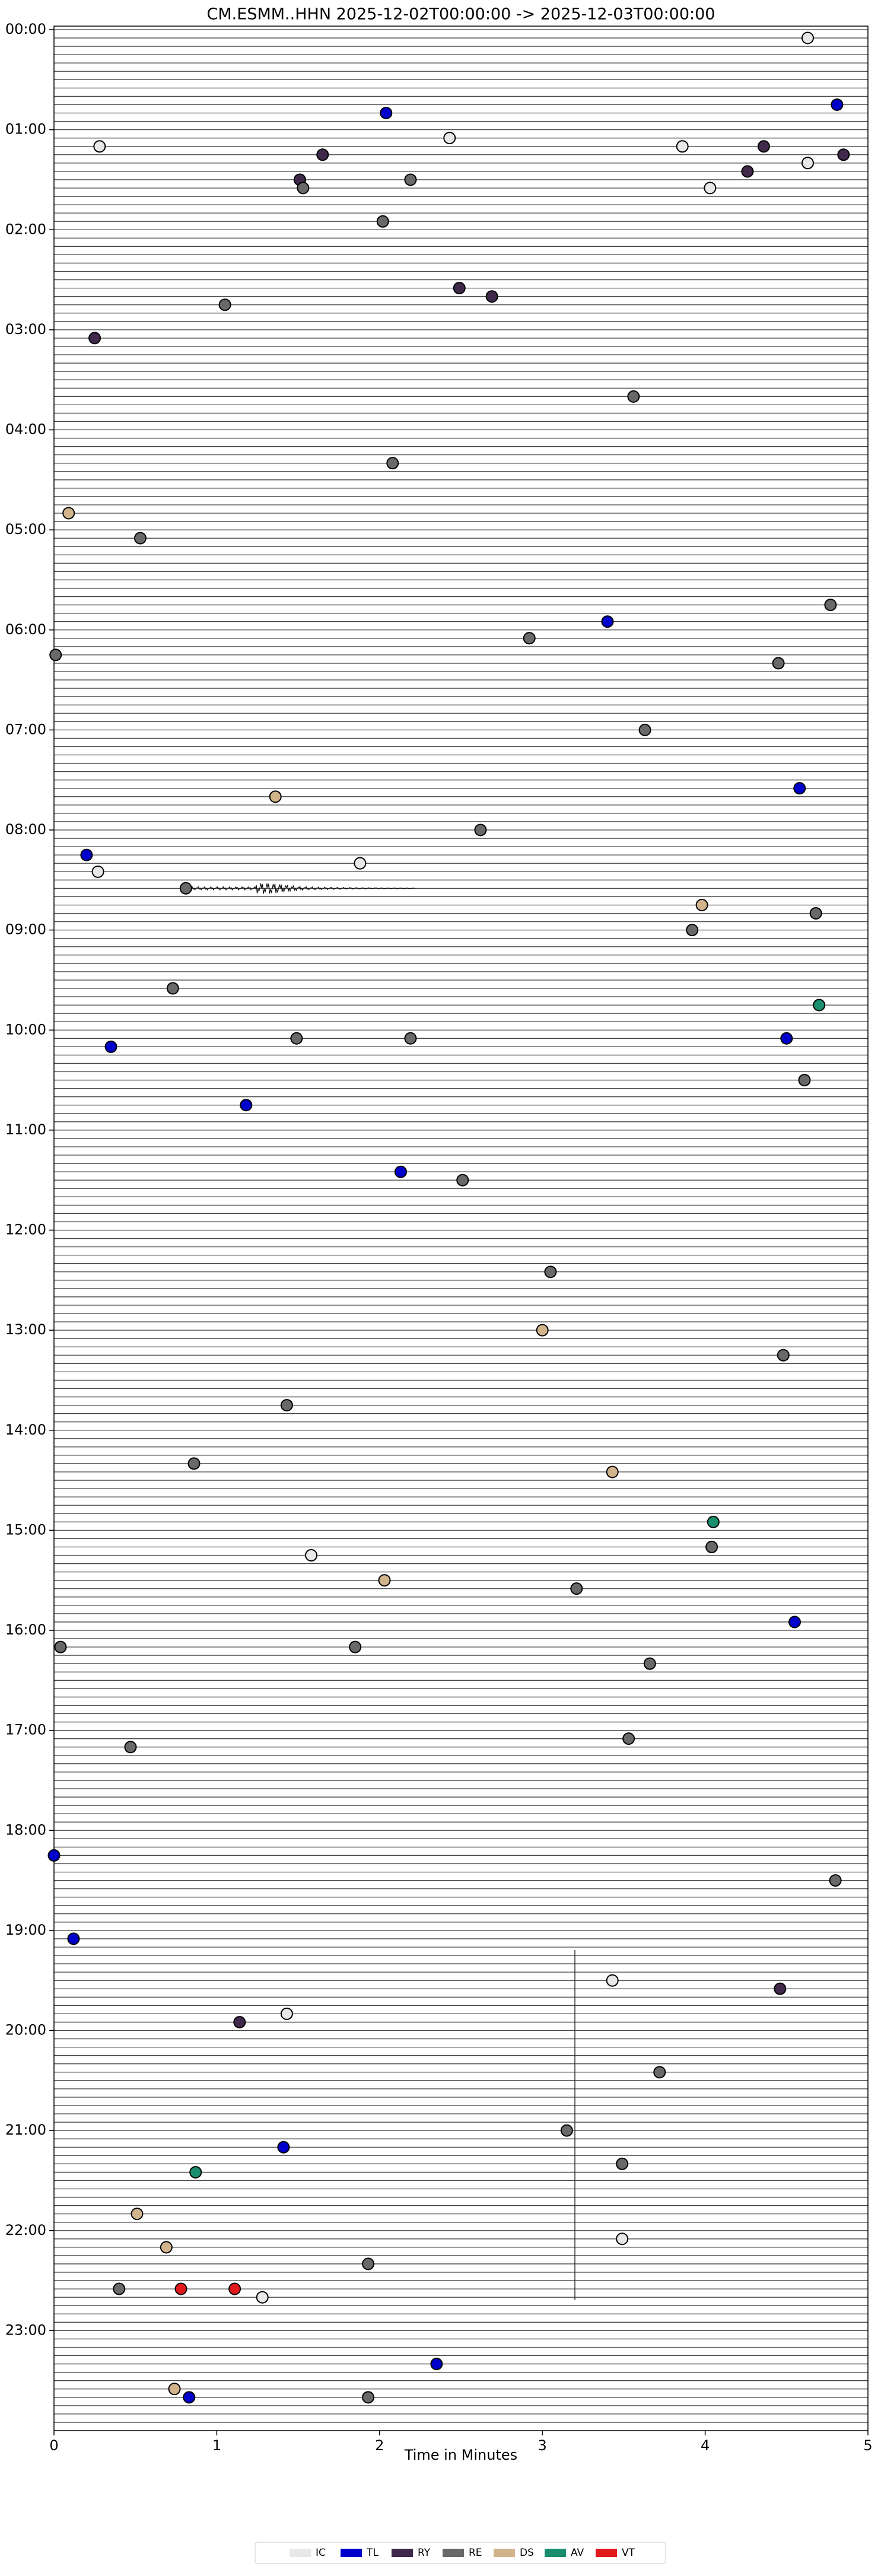 The width and height of the screenshot is (881, 2576). Describe the element at coordinates (26, 229) in the screenshot. I see `y-tick-label: 02:00` at that location.